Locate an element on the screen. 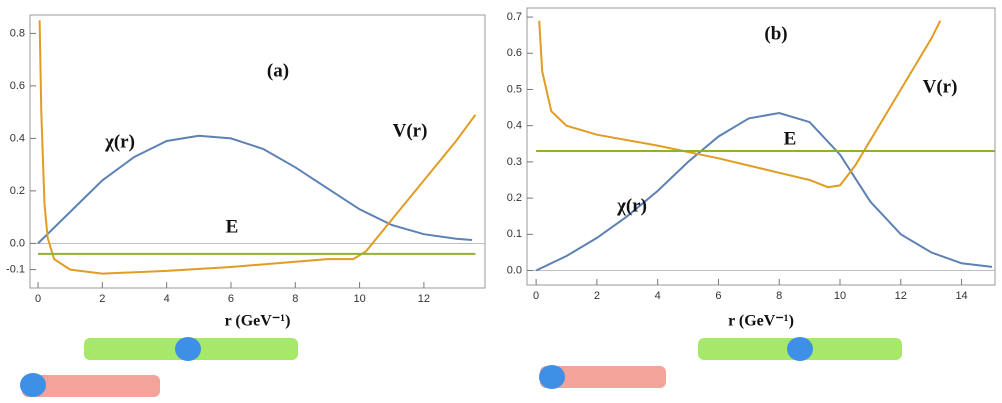 This screenshot has height=403, width=1002. y-tick-label: 0.3 is located at coordinates (514, 162).